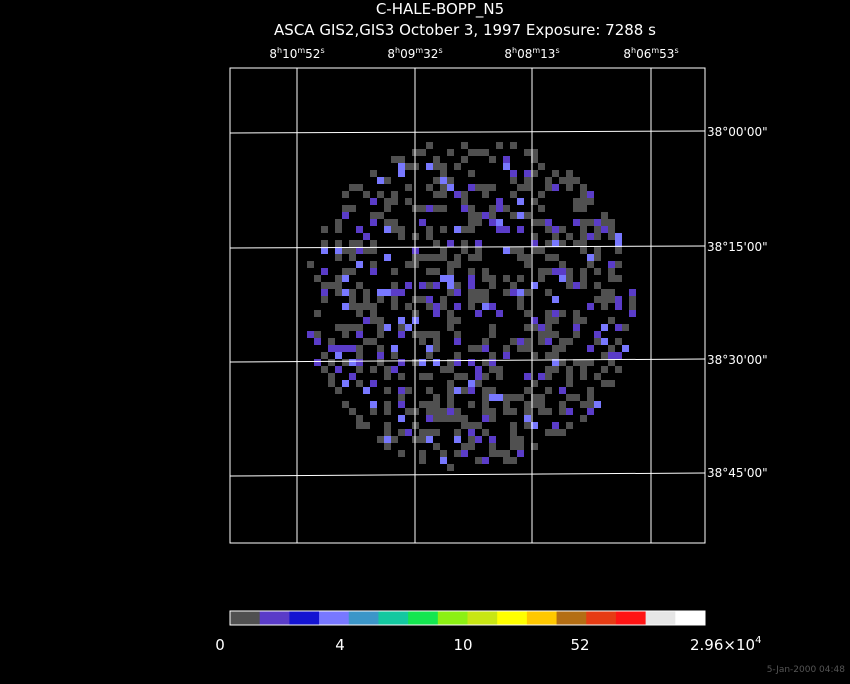 Image resolution: width=850 pixels, height=684 pixels. I want to click on ra-number: 10, so click(289, 54).